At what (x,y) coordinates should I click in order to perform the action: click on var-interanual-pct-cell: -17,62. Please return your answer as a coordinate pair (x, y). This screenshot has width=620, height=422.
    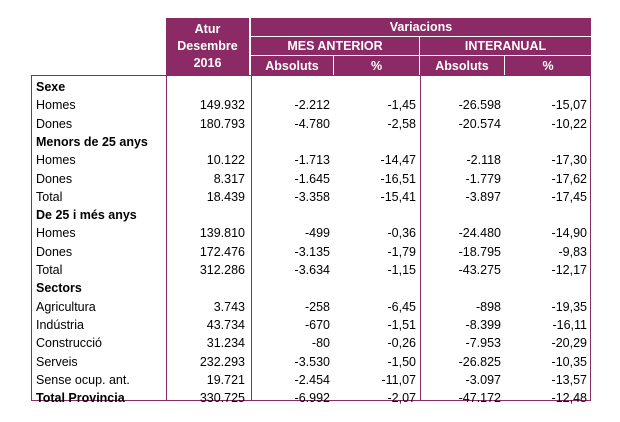
    Looking at the image, I should click on (569, 178).